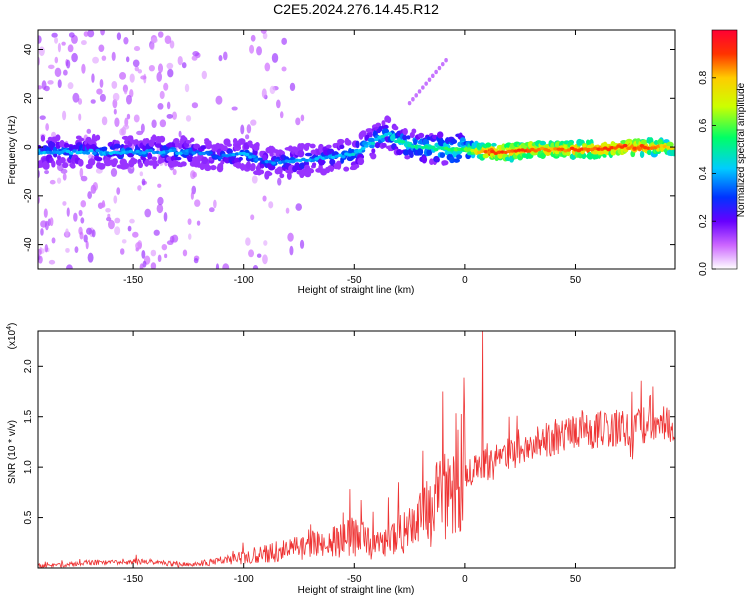 The image size is (750, 605). Describe the element at coordinates (703, 269) in the screenshot. I see `colorbar-tick-label: 0.0` at that location.